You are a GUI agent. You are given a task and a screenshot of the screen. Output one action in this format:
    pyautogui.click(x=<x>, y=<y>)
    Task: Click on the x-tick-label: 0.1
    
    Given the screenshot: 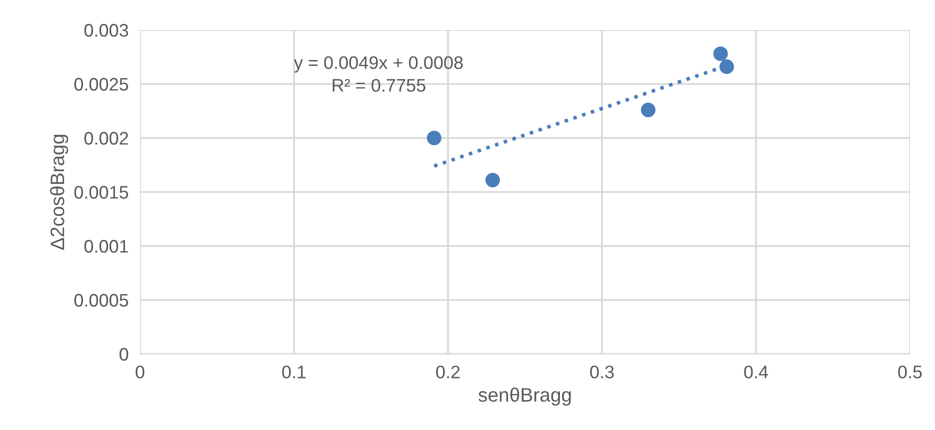 What is the action you would take?
    pyautogui.click(x=294, y=372)
    